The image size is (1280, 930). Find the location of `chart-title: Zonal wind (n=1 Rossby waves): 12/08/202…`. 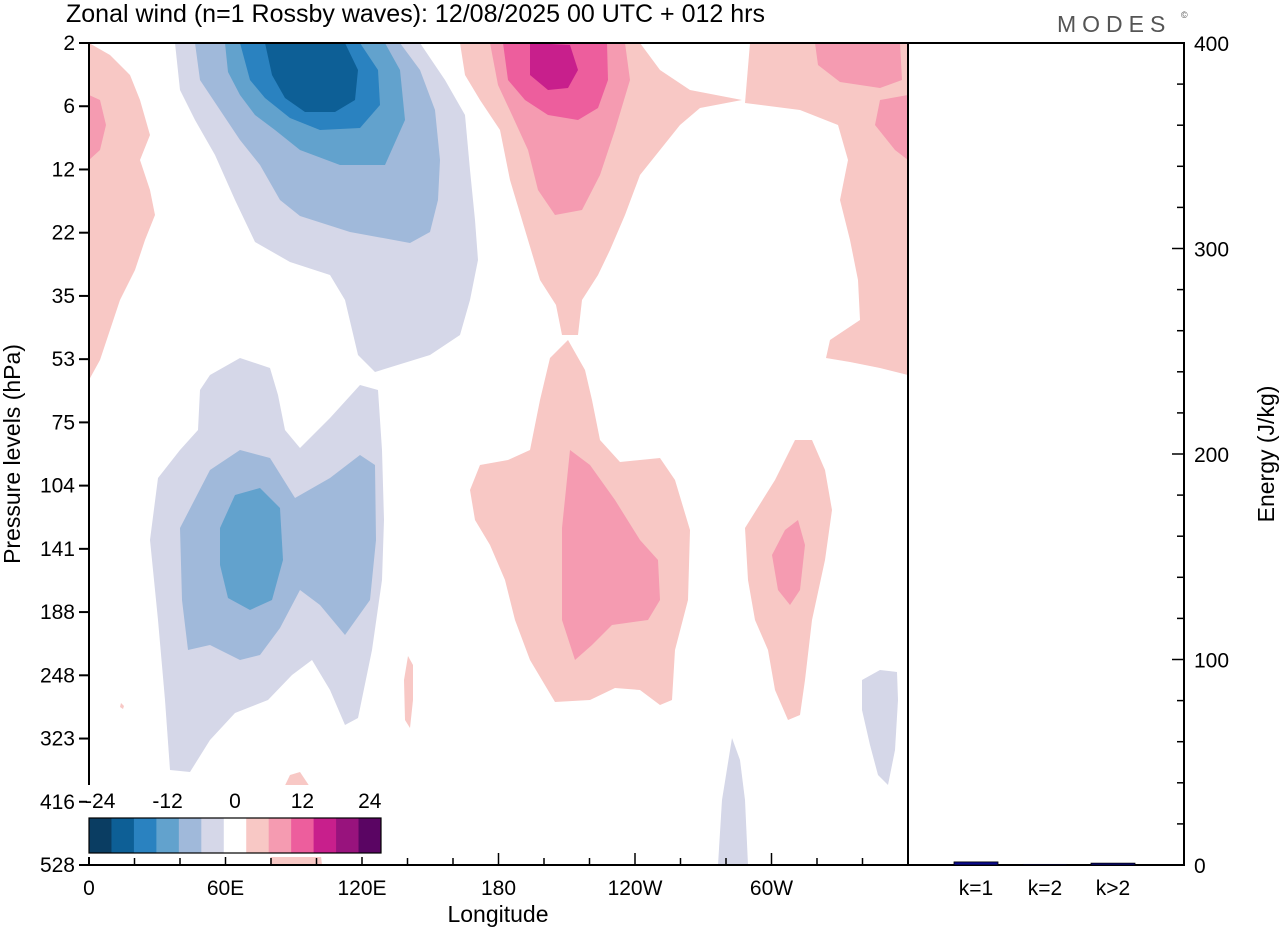

chart-title: Zonal wind (n=1 Rossby waves): 12/08/202… is located at coordinates (415, 14).